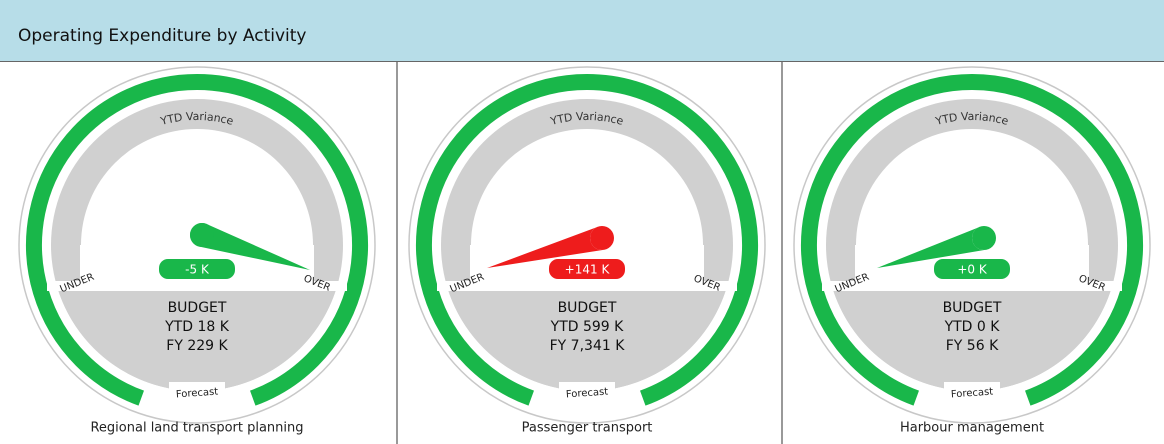 This screenshot has height=444, width=1164. I want to click on budget-line: FY 229 K, so click(197, 346).